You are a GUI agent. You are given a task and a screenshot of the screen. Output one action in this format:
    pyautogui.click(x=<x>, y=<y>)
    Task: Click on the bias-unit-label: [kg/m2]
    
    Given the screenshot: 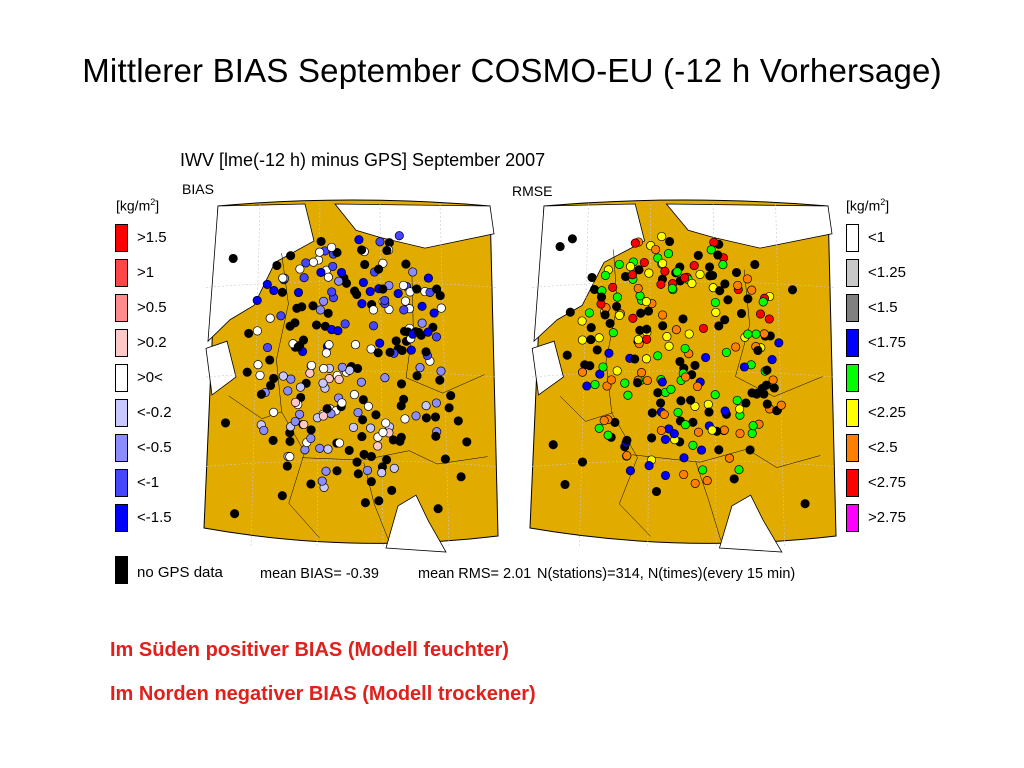 What is the action you would take?
    pyautogui.click(x=137, y=205)
    